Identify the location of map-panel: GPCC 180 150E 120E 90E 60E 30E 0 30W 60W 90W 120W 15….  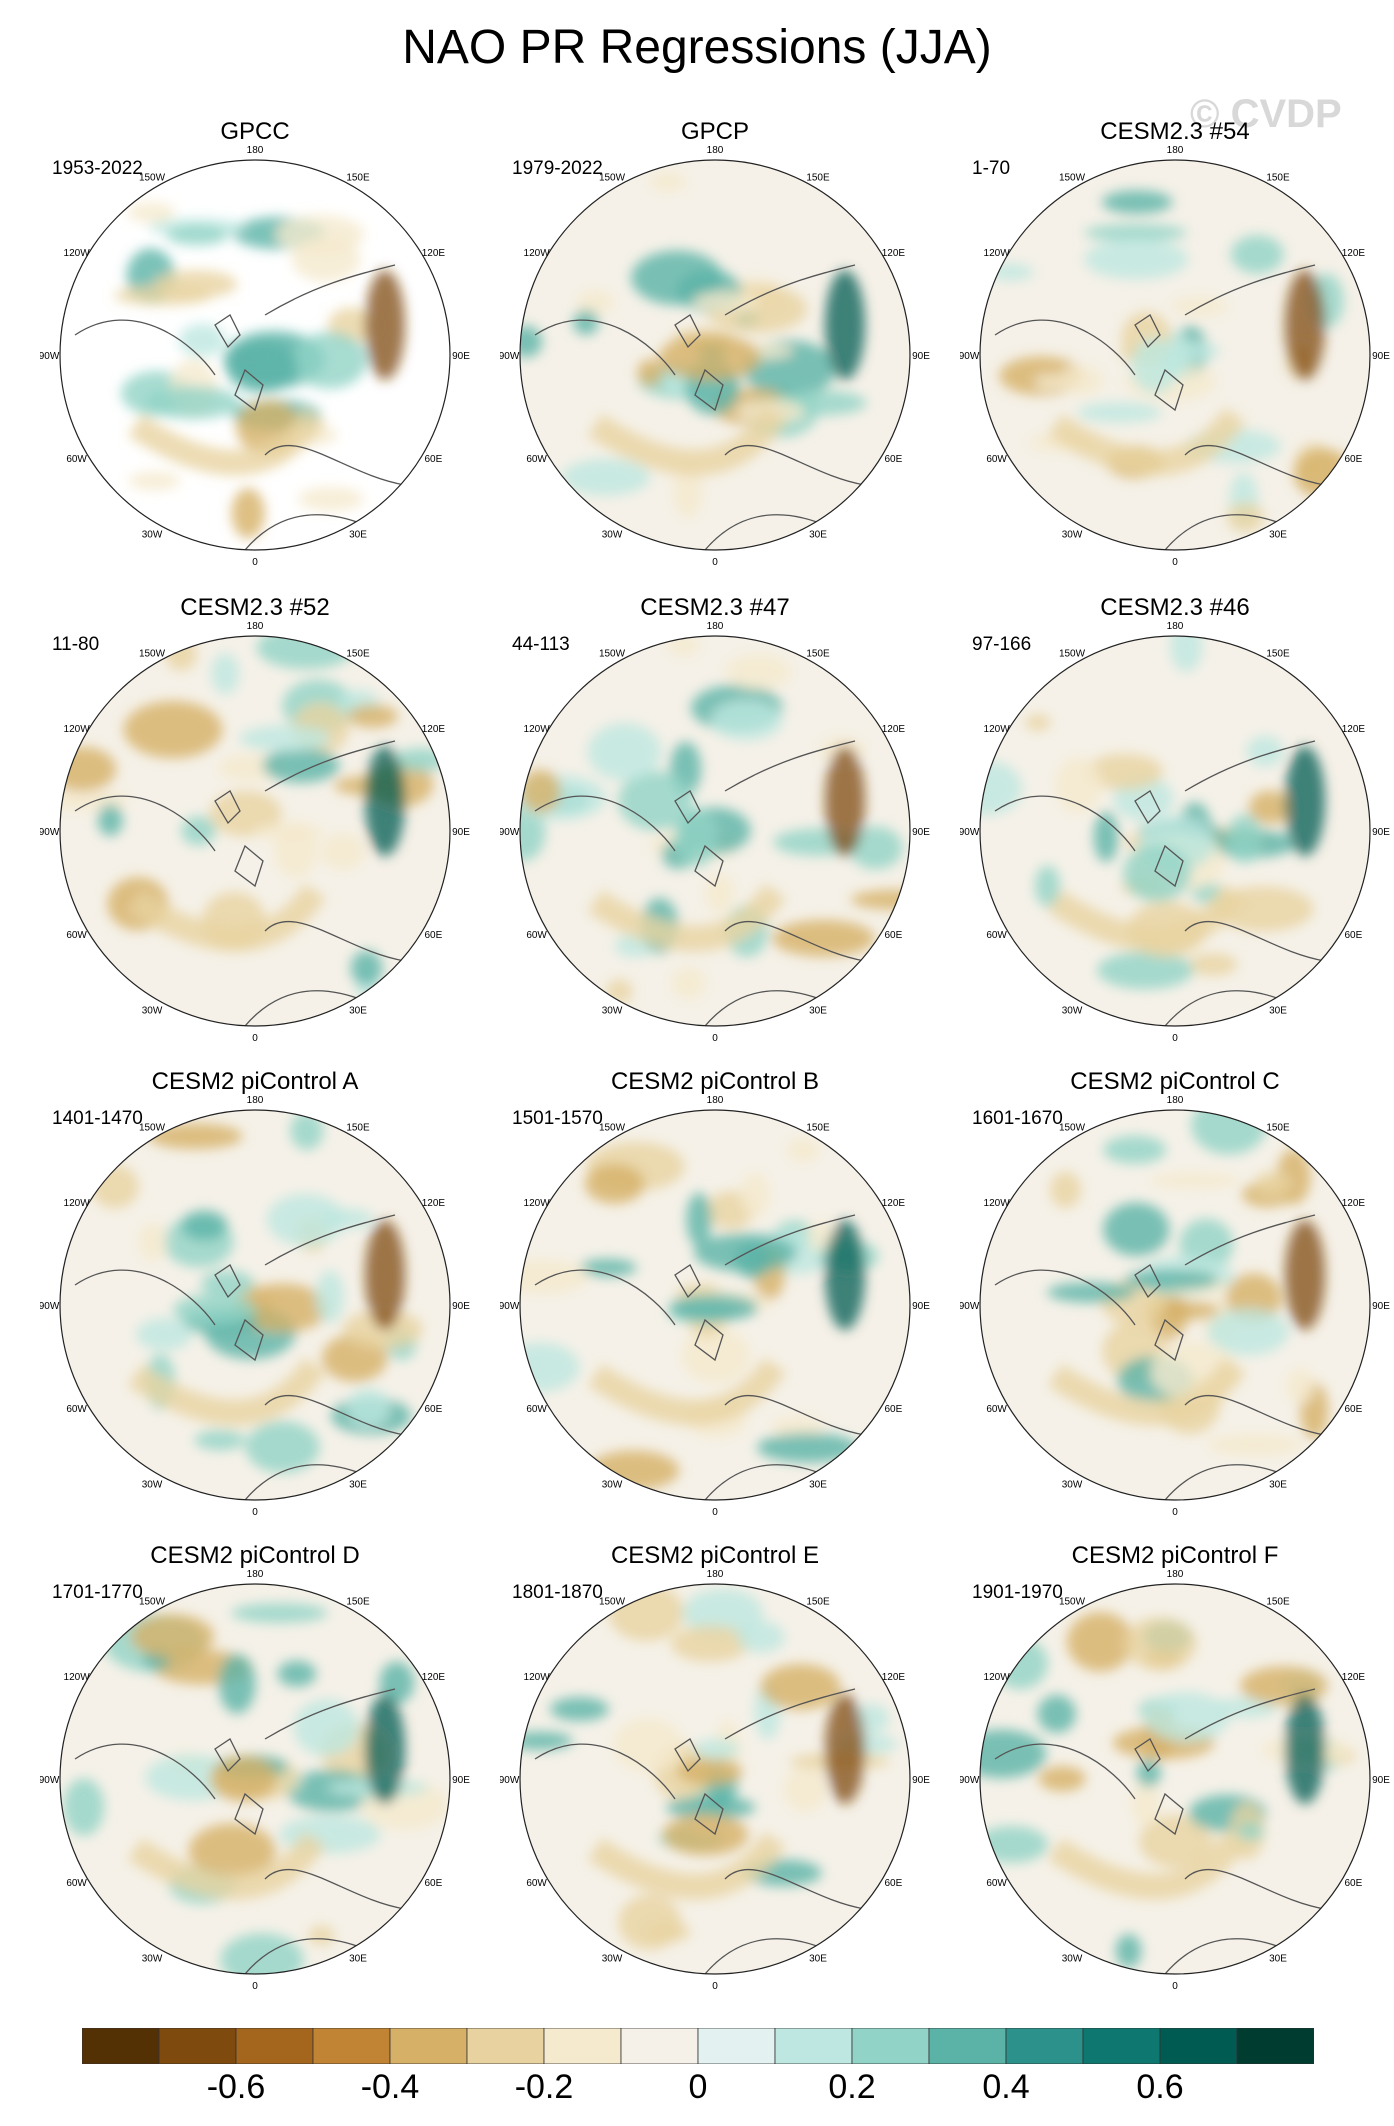
(255, 353).